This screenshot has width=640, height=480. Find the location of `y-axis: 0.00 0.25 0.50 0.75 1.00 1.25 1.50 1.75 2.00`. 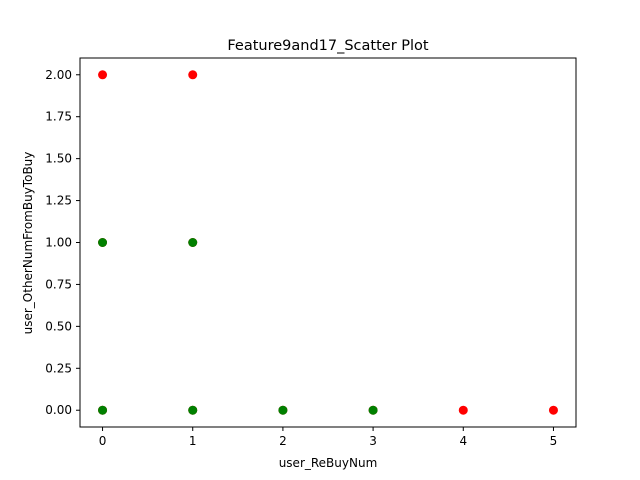

y-axis: 0.00 0.25 0.50 0.75 1.00 1.25 1.50 1.75 2.00 is located at coordinates (62, 242).